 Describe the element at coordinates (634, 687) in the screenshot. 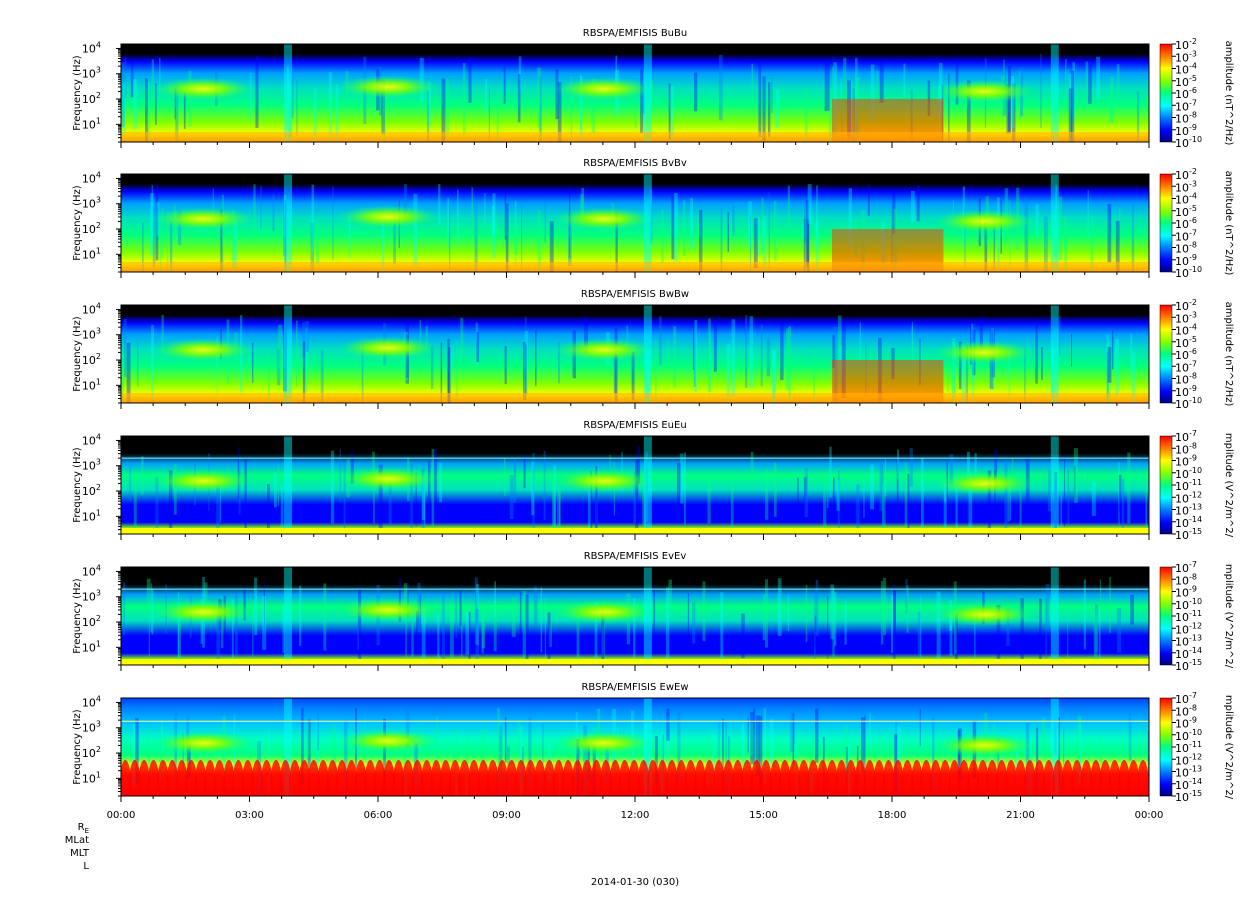

I see `panel-title: RBSPA/EMFISIS EwEw` at that location.